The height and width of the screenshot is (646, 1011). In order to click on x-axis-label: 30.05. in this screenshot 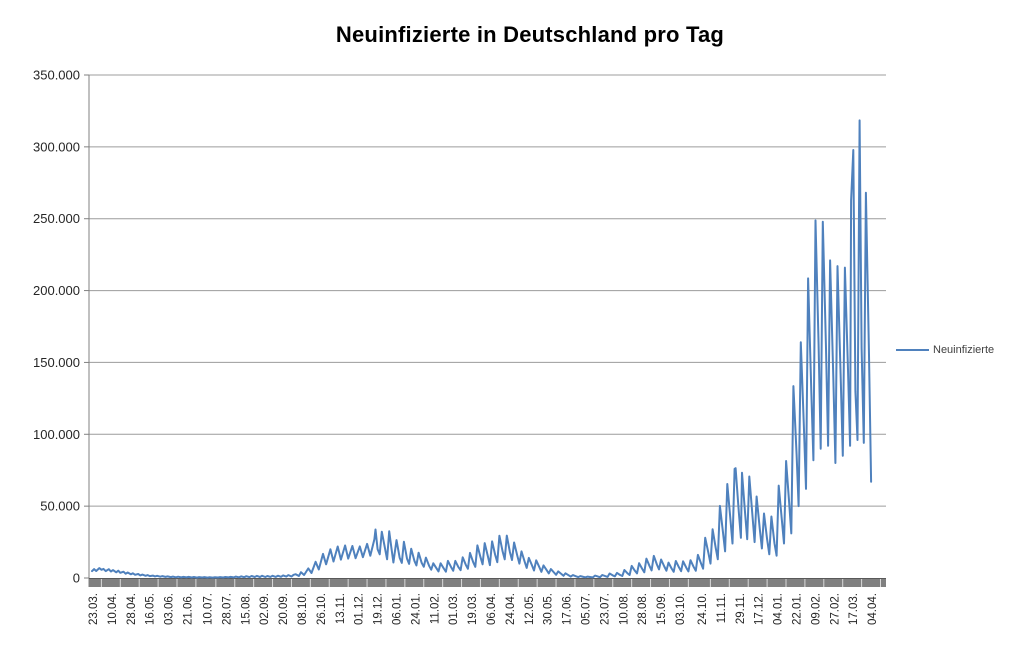, I will do `click(549, 609)`.